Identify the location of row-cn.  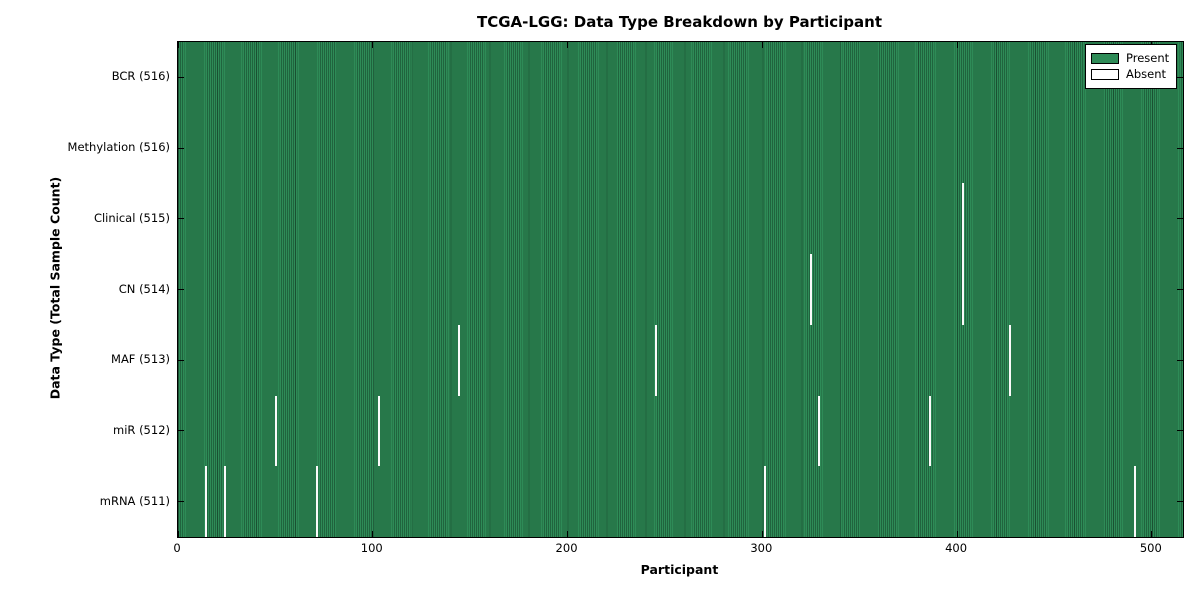
(680, 289).